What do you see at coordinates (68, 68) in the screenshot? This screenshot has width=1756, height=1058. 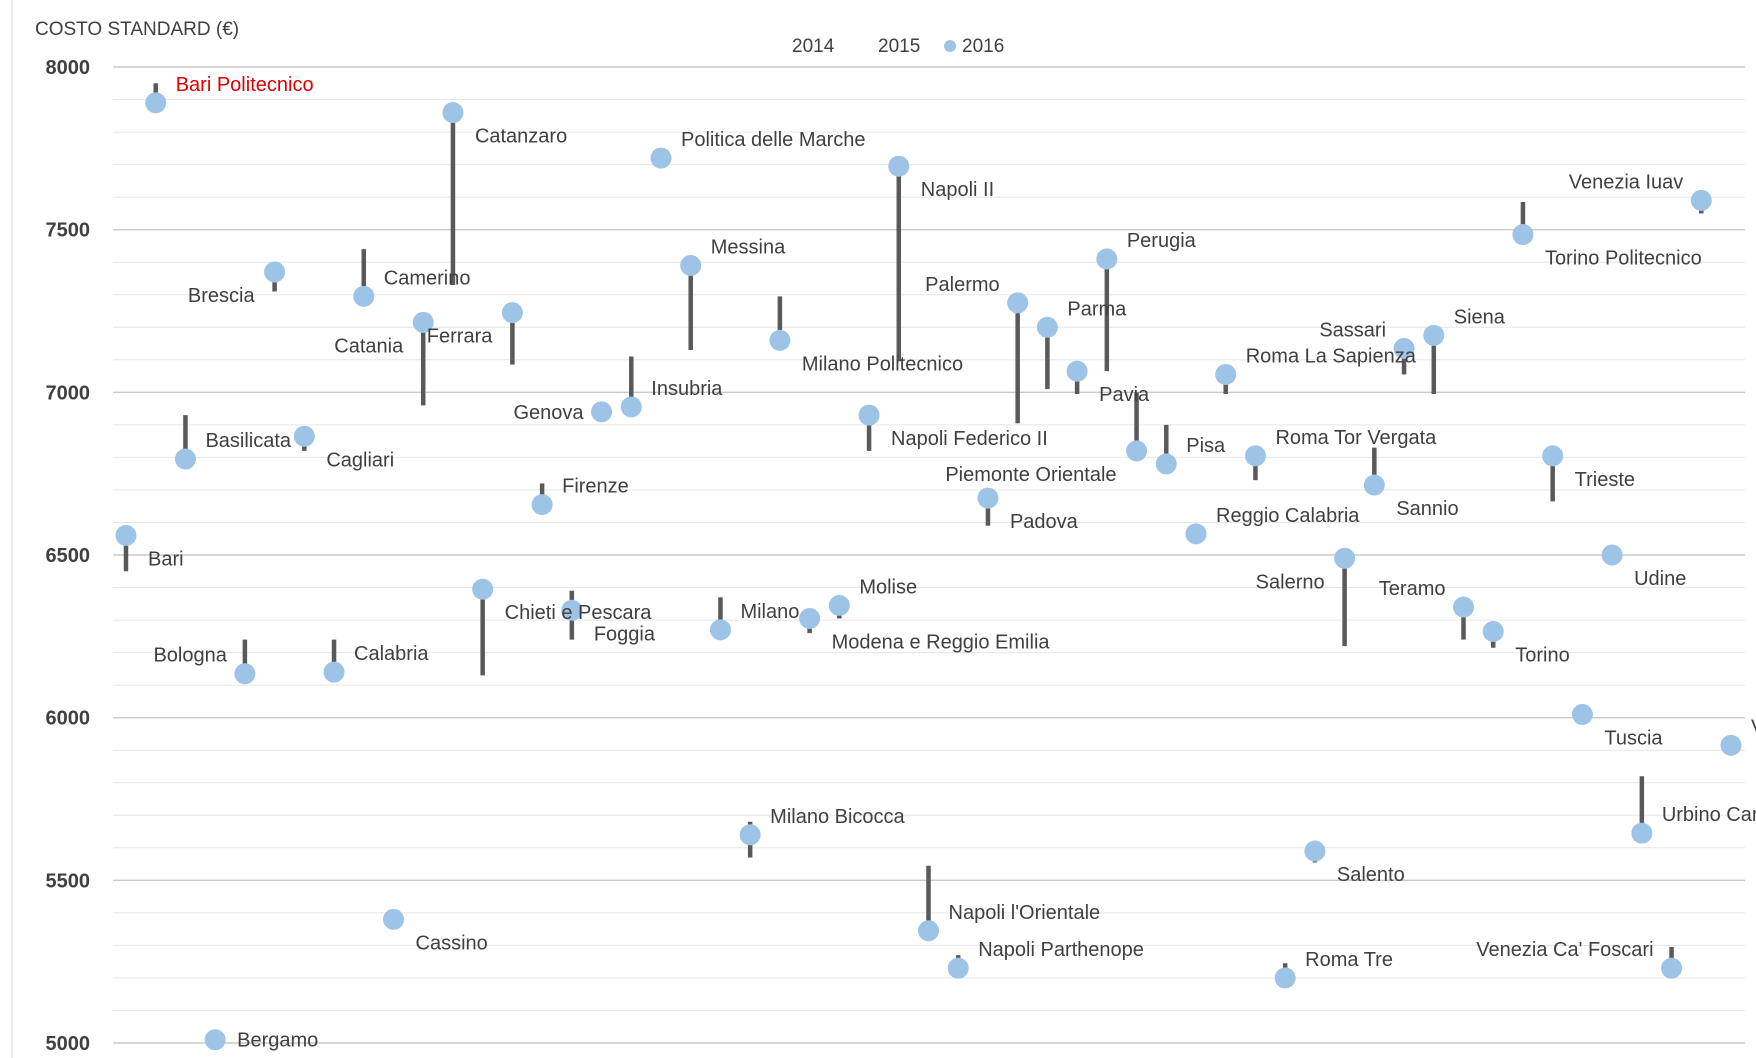 I see `y-tick-label: 8000` at bounding box center [68, 68].